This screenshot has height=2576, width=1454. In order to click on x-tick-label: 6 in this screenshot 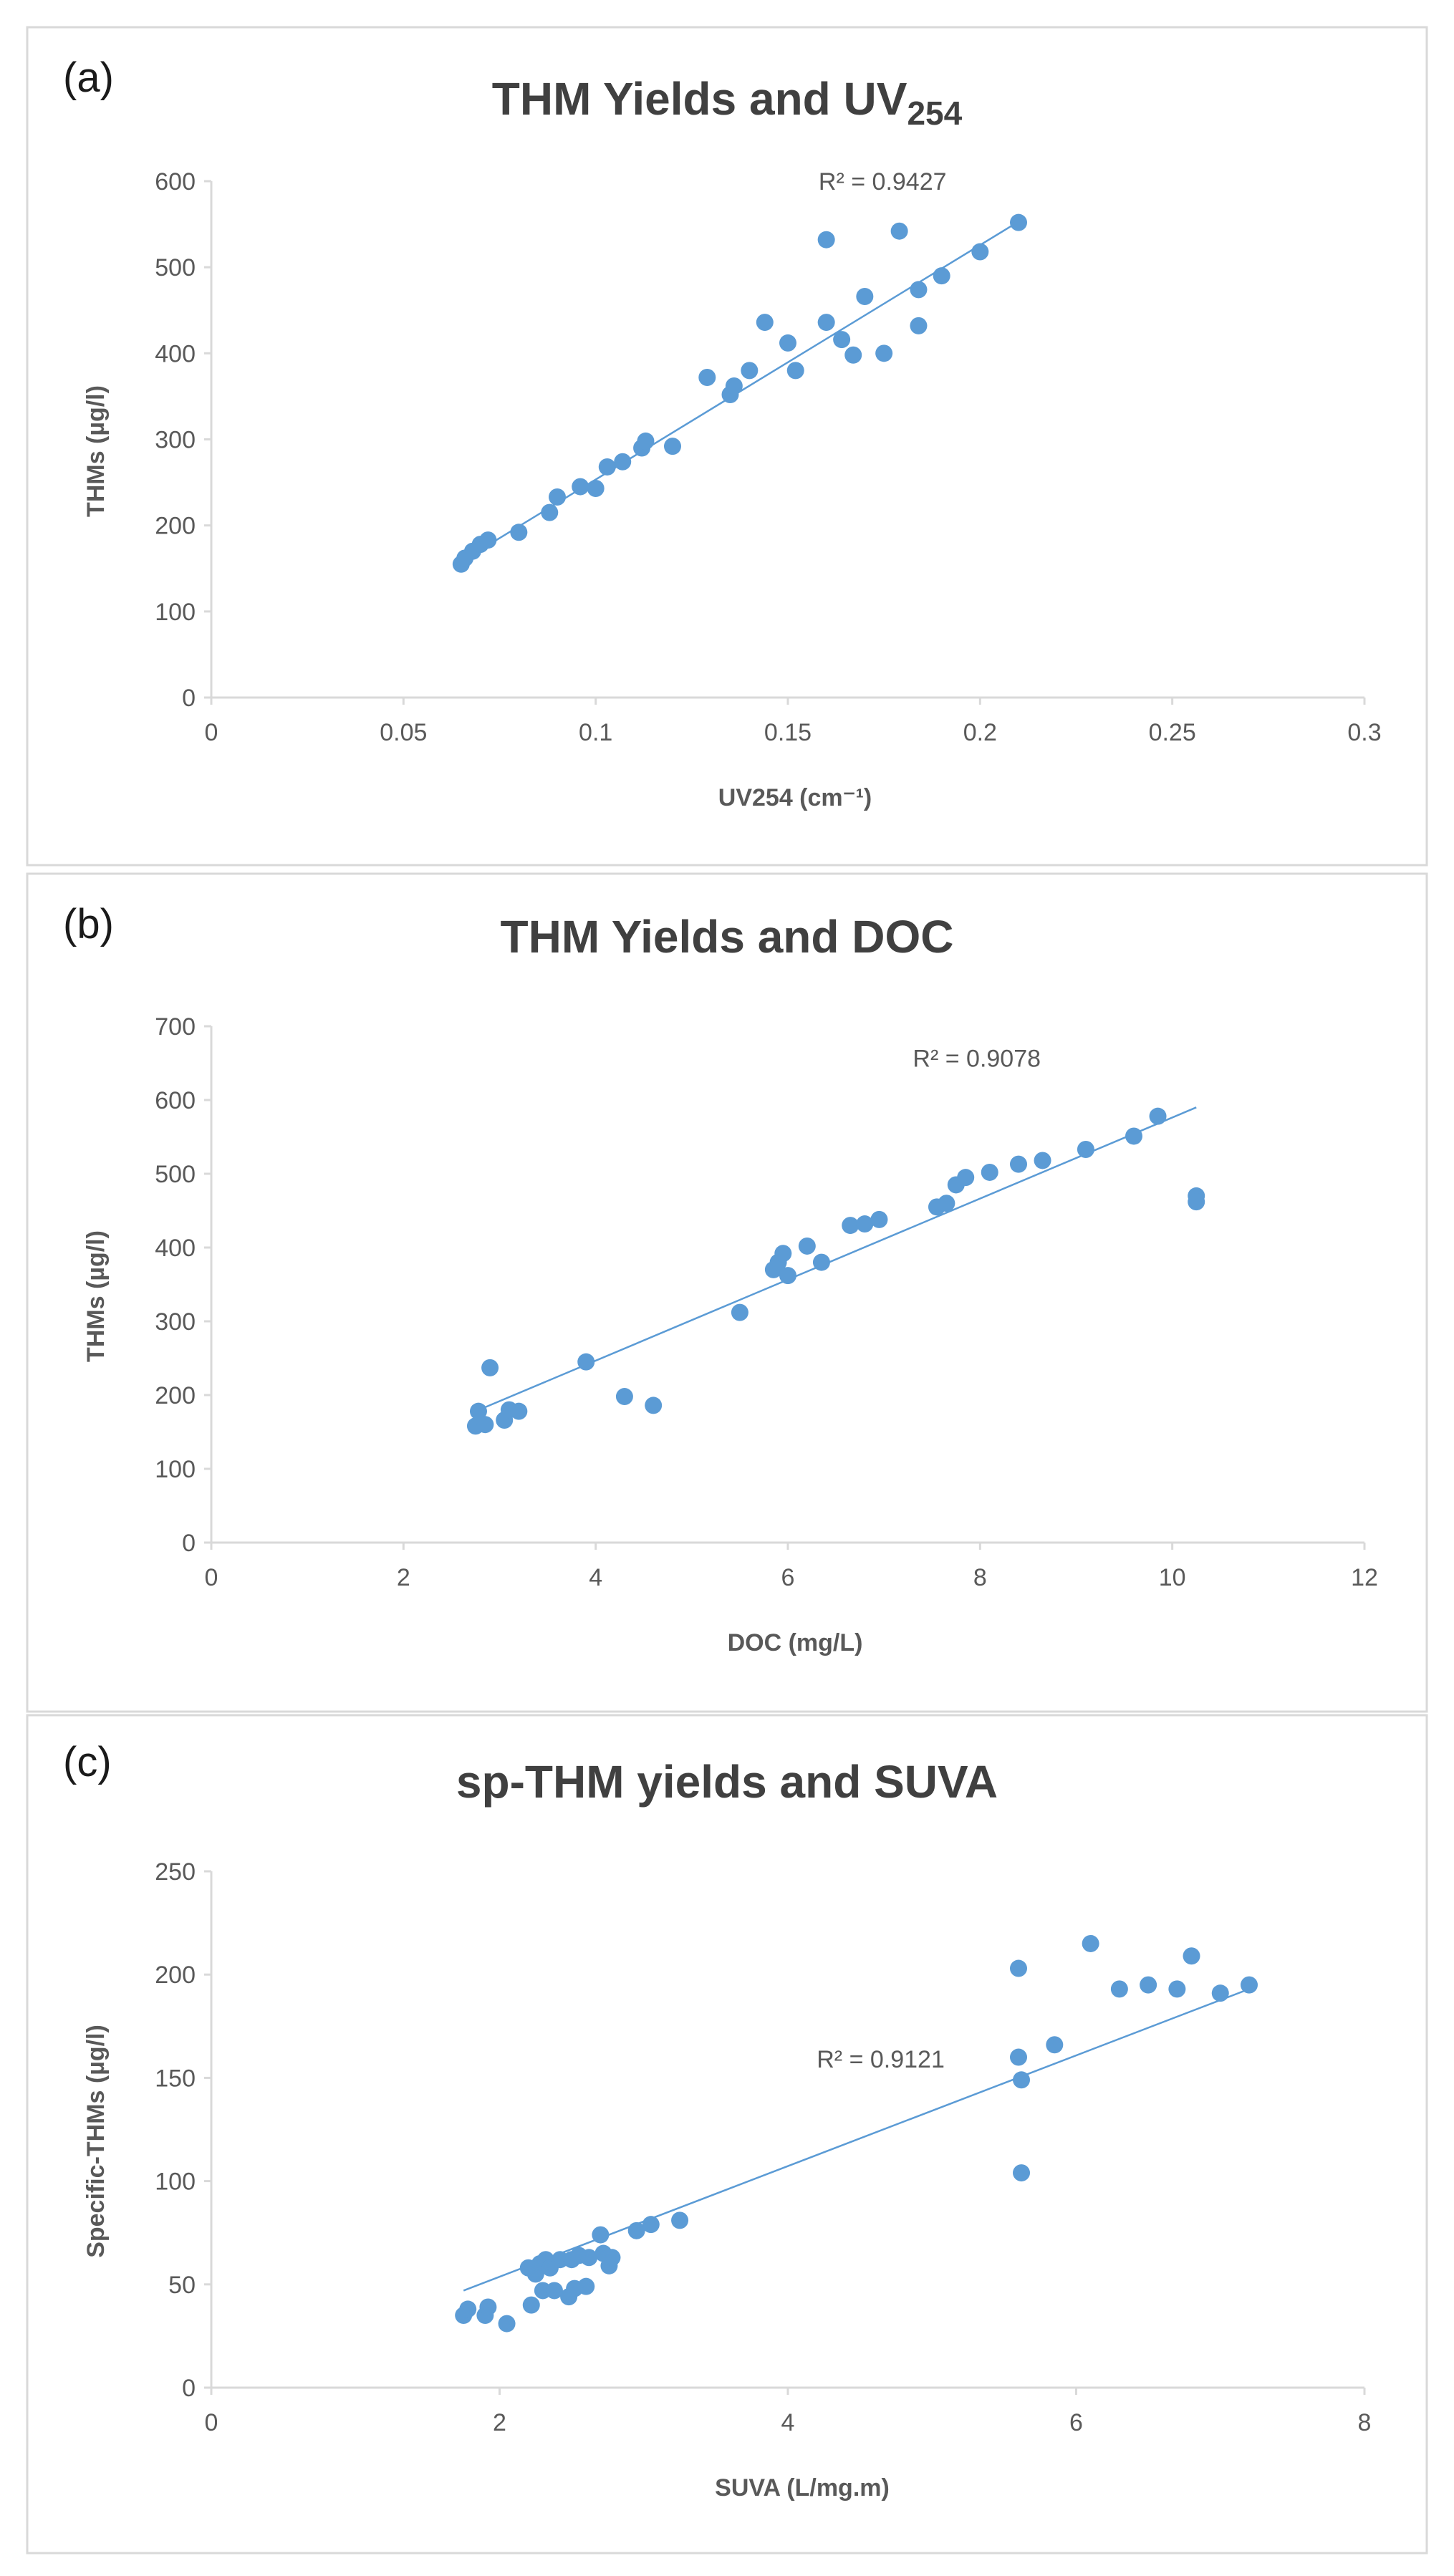, I will do `click(788, 1577)`.